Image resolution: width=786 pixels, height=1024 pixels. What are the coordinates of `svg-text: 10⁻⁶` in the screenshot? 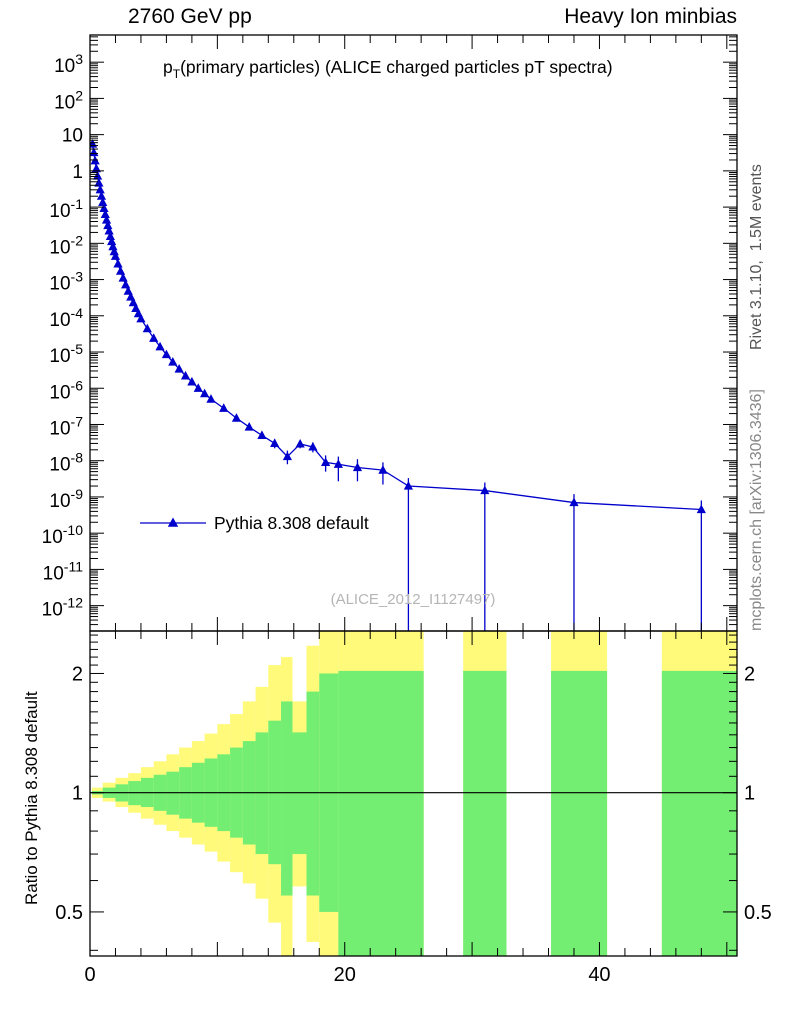 It's located at (66, 390).